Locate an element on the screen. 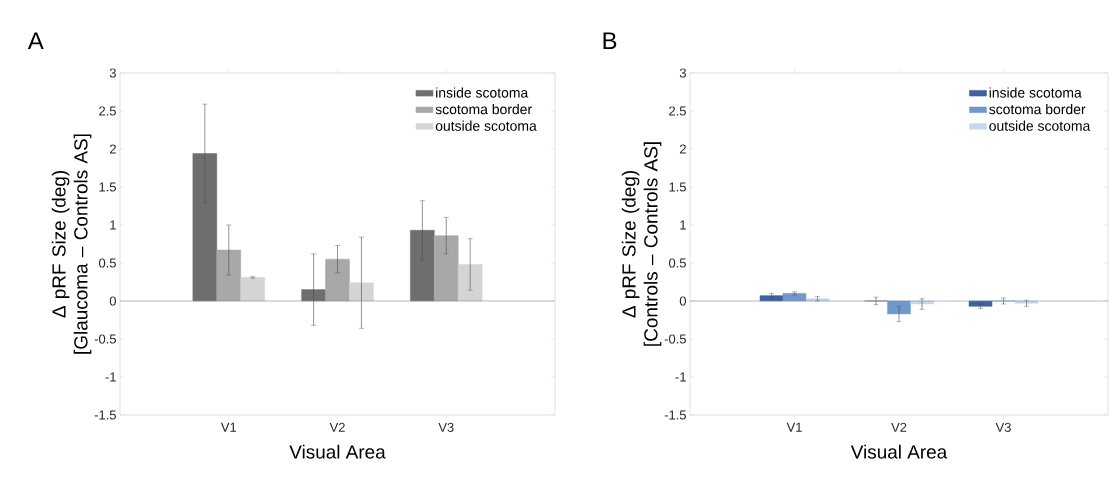 The width and height of the screenshot is (1119, 489). y-axis-title: Δ pRF Size (deg) [Controls – Controls AS] is located at coordinates (641, 244).